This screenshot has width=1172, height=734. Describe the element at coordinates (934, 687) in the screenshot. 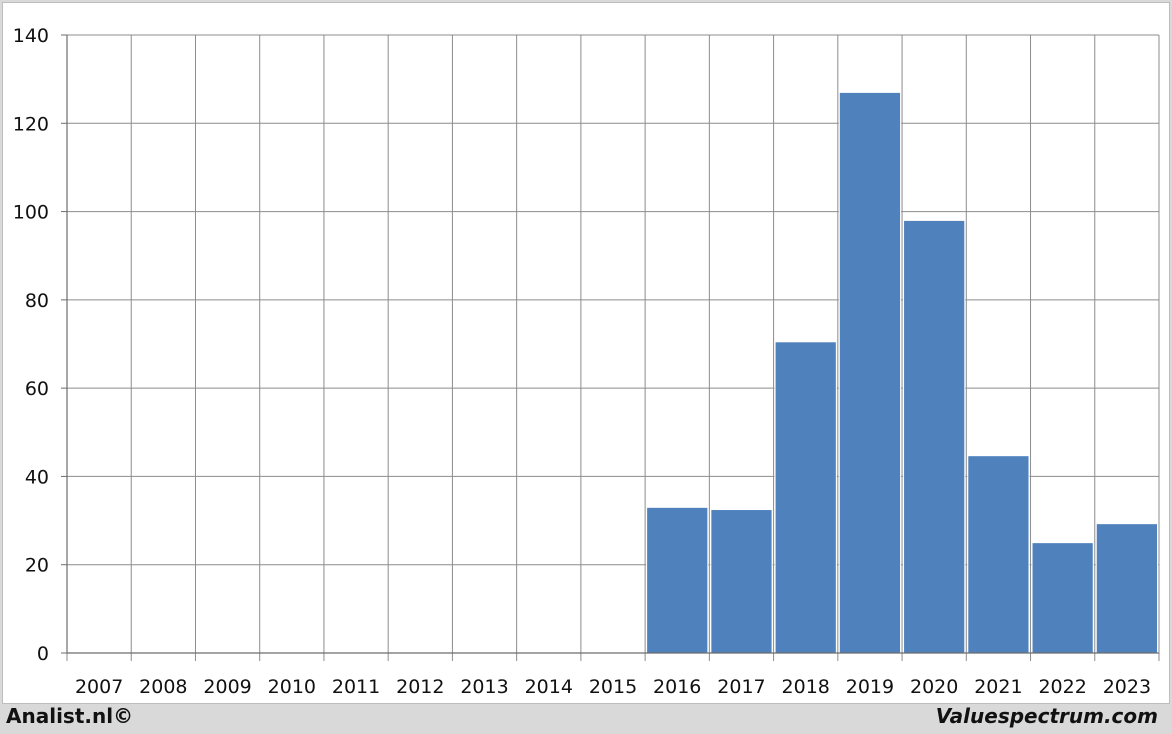

I see `x-tick-label: 2020` at that location.